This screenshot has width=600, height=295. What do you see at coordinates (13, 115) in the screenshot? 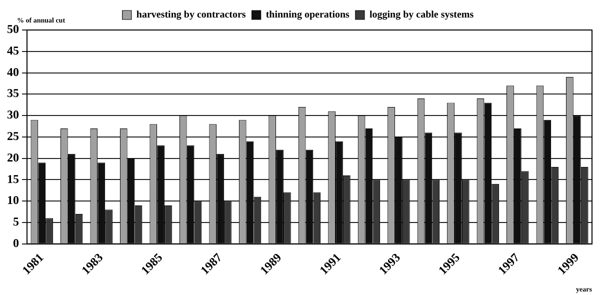
I see `y-tick-label: 30` at bounding box center [13, 115].